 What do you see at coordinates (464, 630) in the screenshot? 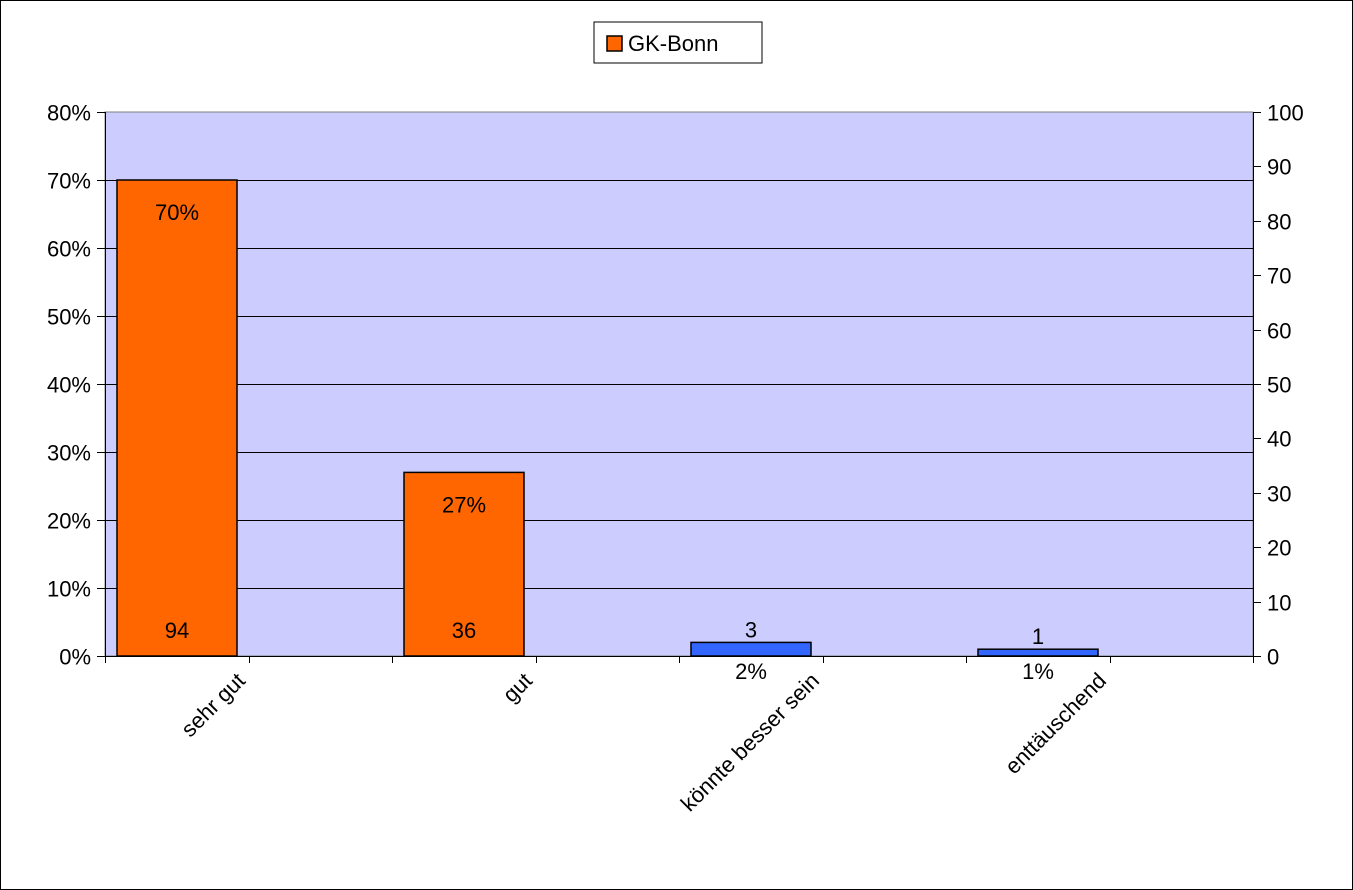
I see `data-label-count: 36` at bounding box center [464, 630].